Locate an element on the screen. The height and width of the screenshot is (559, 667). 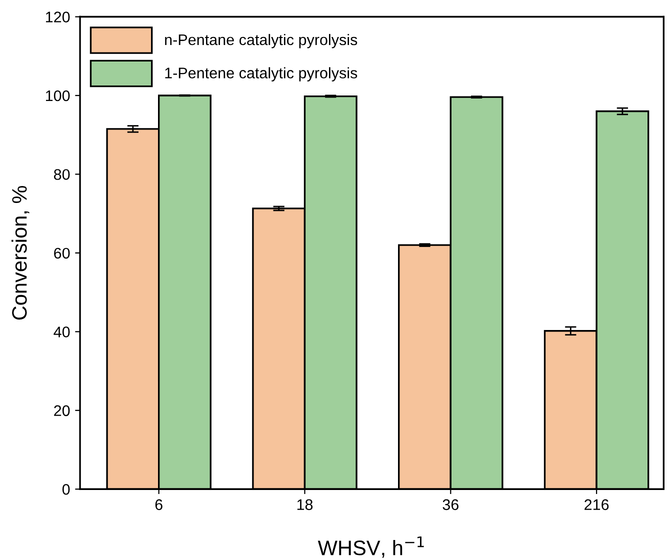
y-tick-label: 40 is located at coordinates (62, 332).